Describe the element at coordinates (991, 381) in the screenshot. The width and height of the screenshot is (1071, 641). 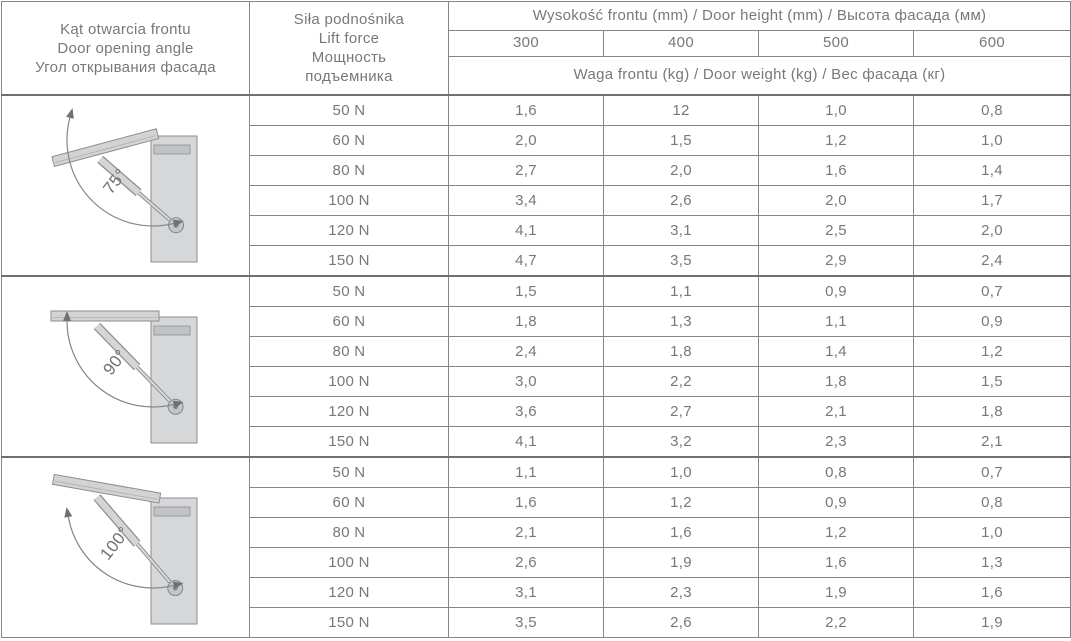
I see `door-weight-cell-h600: 1,5` at that location.